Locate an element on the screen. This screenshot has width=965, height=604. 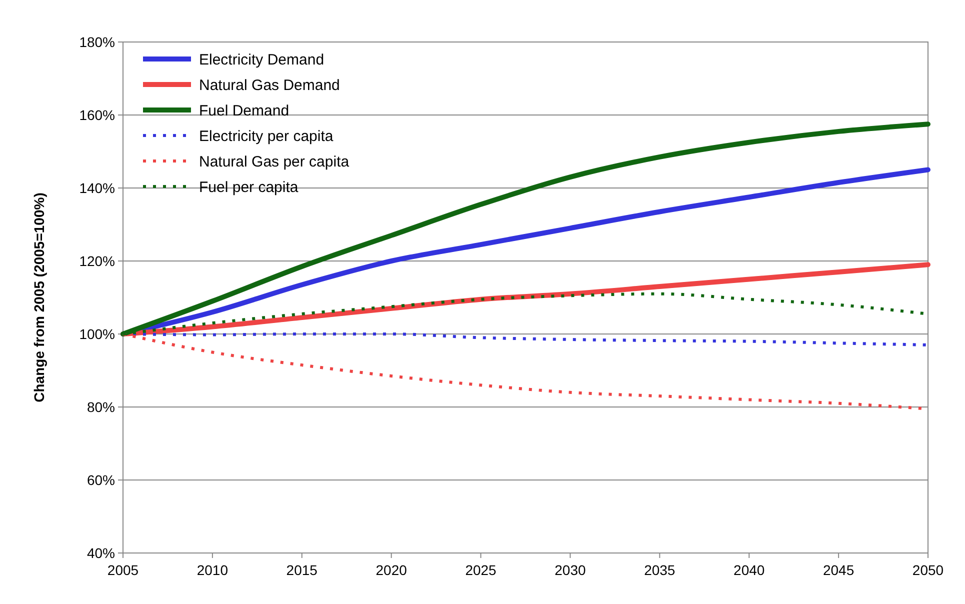
legend-label: Electricity Demand is located at coordinates (261, 59).